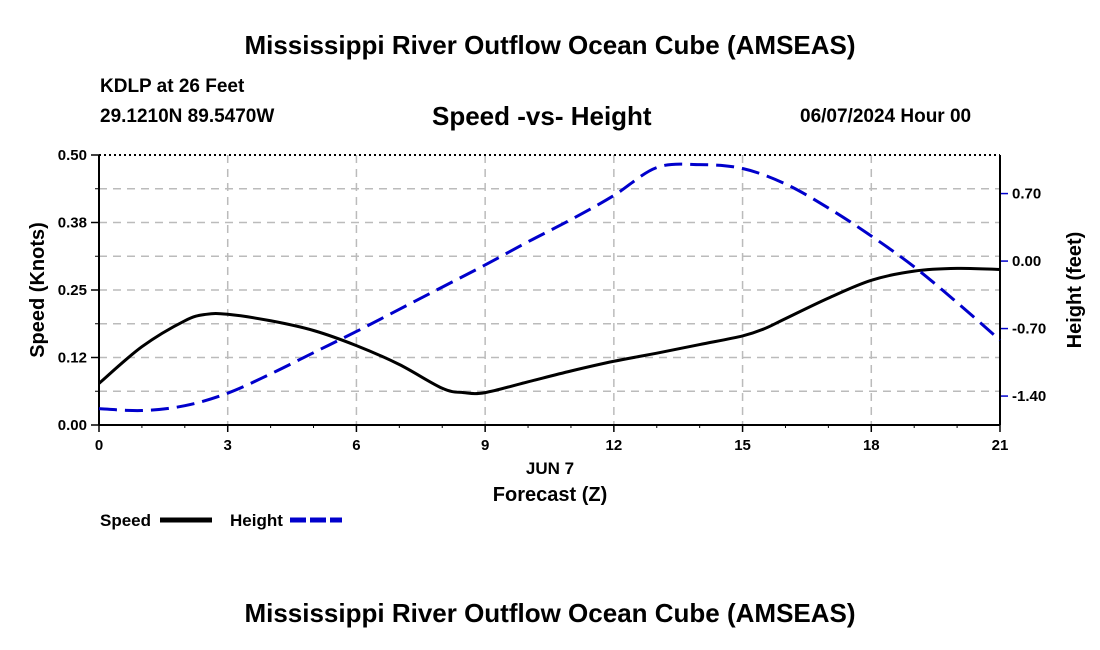 The width and height of the screenshot is (1100, 650). Describe the element at coordinates (72, 223) in the screenshot. I see `y-left-tick-label: 0.38` at that location.